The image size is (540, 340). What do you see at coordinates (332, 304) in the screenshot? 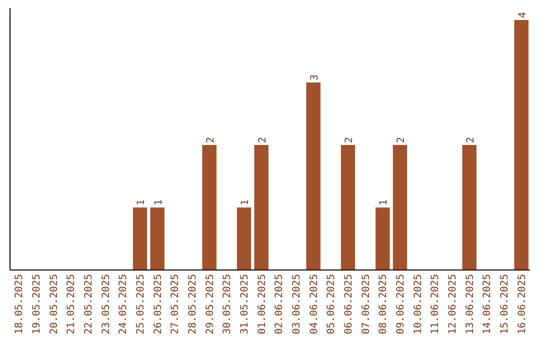
I see `x-tick-label: 05.06.2025` at bounding box center [332, 304].